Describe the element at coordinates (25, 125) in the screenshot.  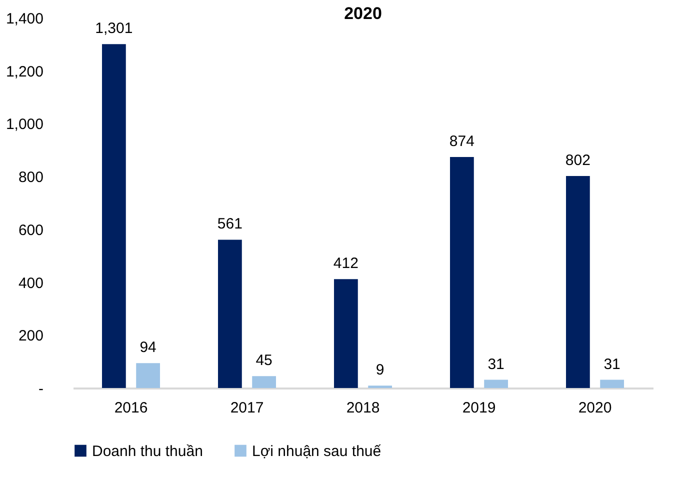
I see `y-tick-label: 1,000` at that location.